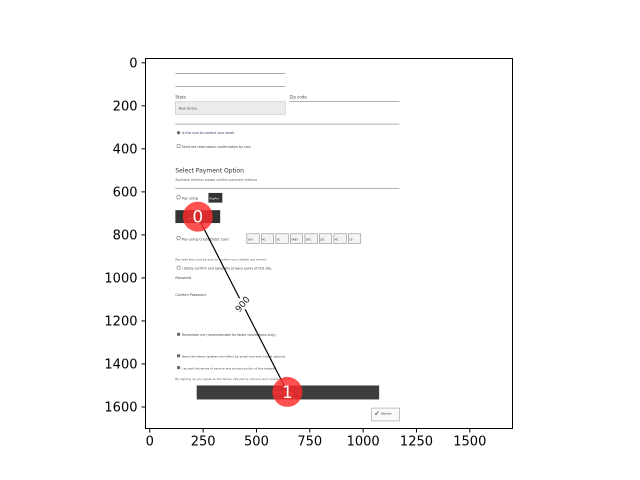 This screenshot has width=640, height=480. Describe the element at coordinates (125, 192) in the screenshot. I see `y-tick-label: 600` at that location.